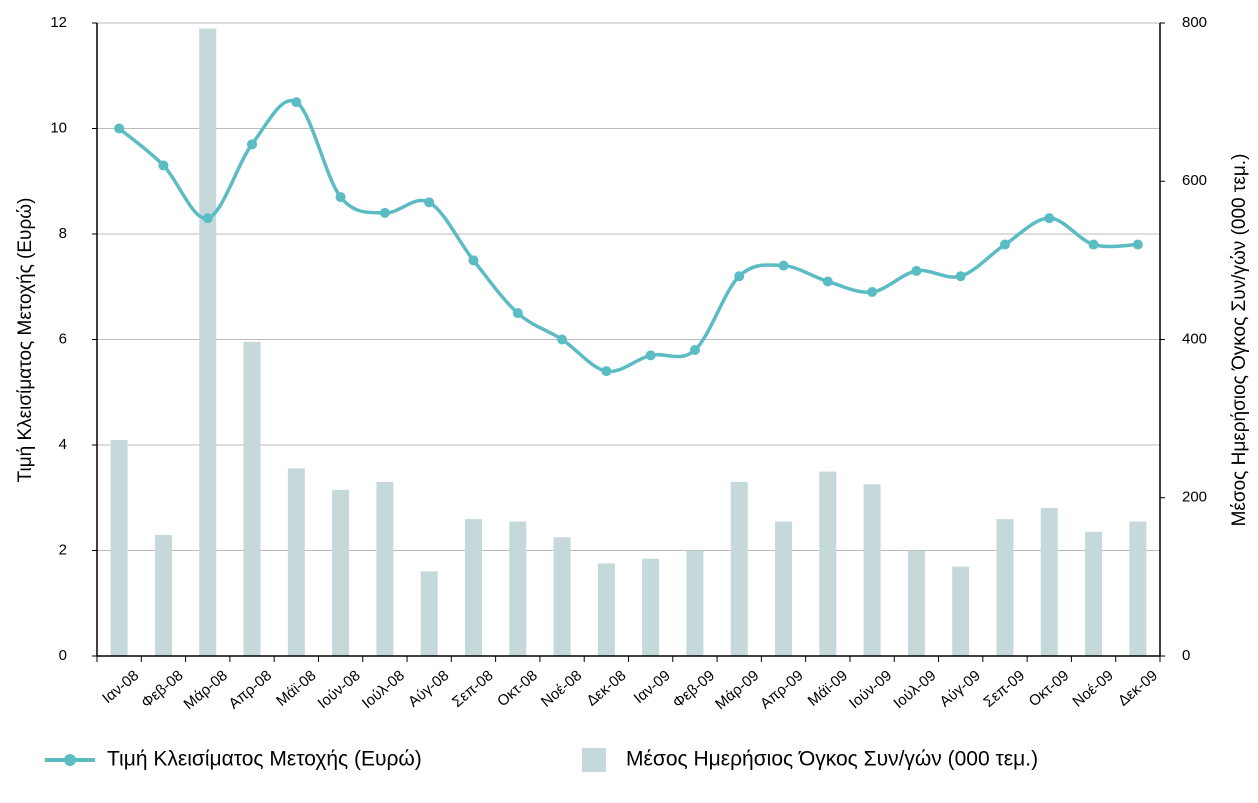 The width and height of the screenshot is (1258, 803). What do you see at coordinates (120, 687) in the screenshot?
I see `x-tick-label: Ιαν-08` at bounding box center [120, 687].